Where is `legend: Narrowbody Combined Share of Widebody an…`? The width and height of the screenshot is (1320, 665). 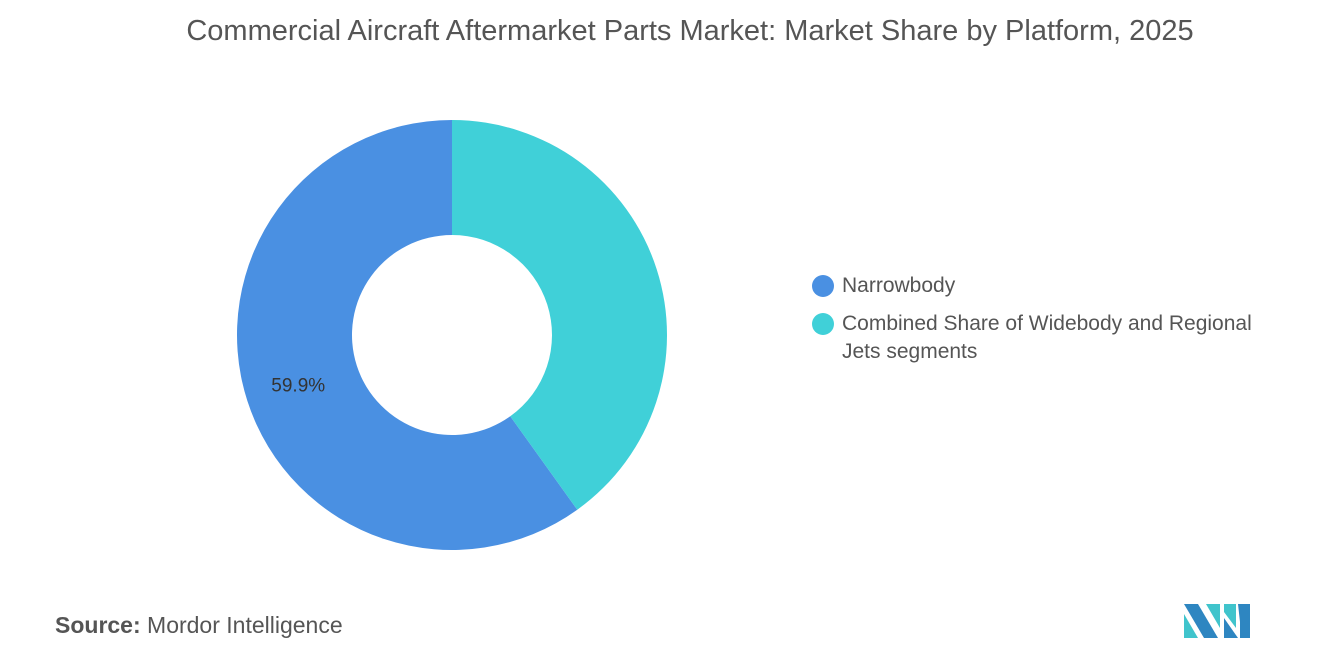 legend: Narrowbody Combined Share of Widebody an… is located at coordinates (1052, 324).